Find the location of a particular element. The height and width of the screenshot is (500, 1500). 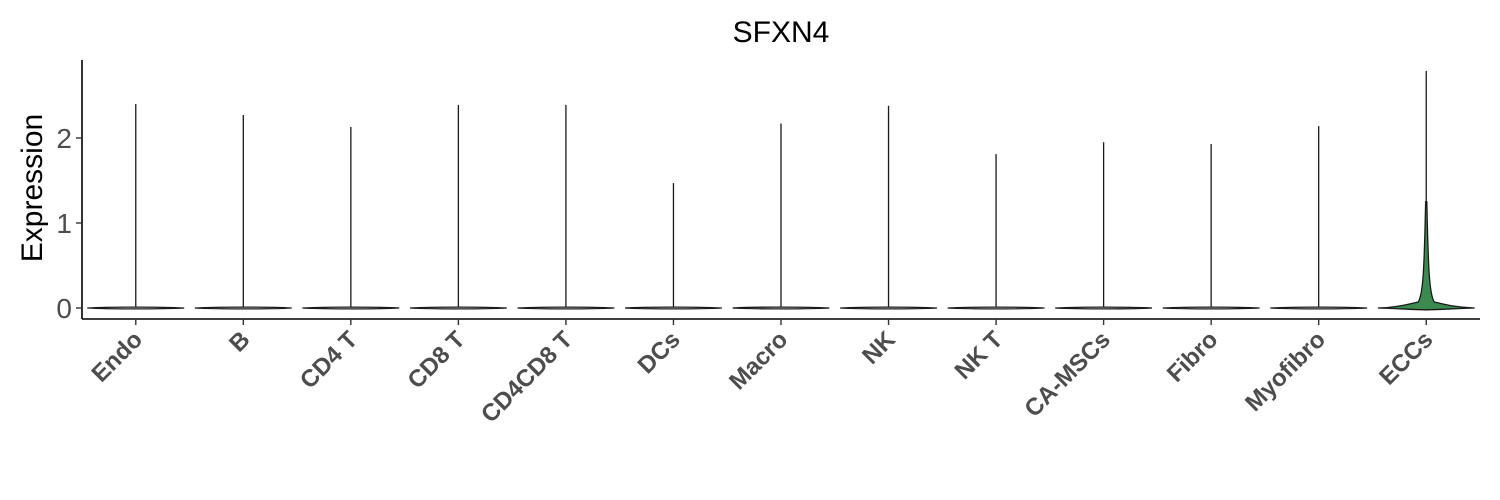

x-tick-label: Endo is located at coordinates (117, 357).